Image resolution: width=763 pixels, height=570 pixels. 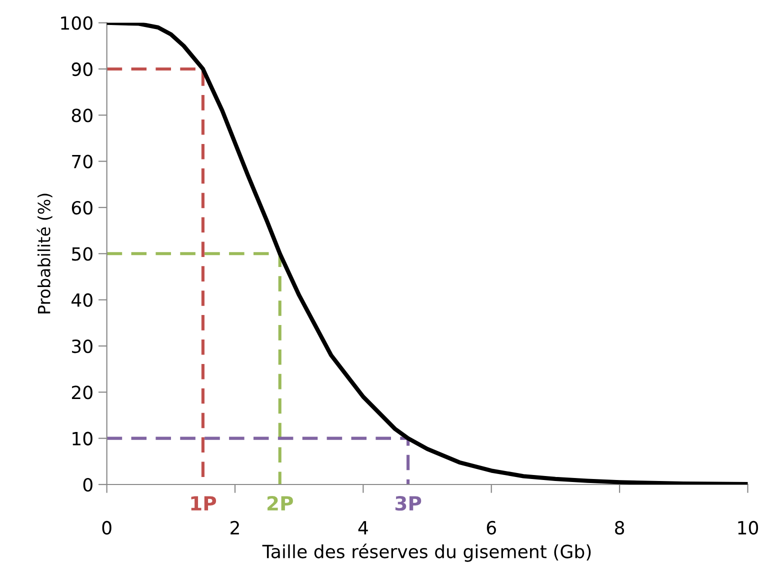 I want to click on x-tick-label: 2, so click(x=234, y=527).